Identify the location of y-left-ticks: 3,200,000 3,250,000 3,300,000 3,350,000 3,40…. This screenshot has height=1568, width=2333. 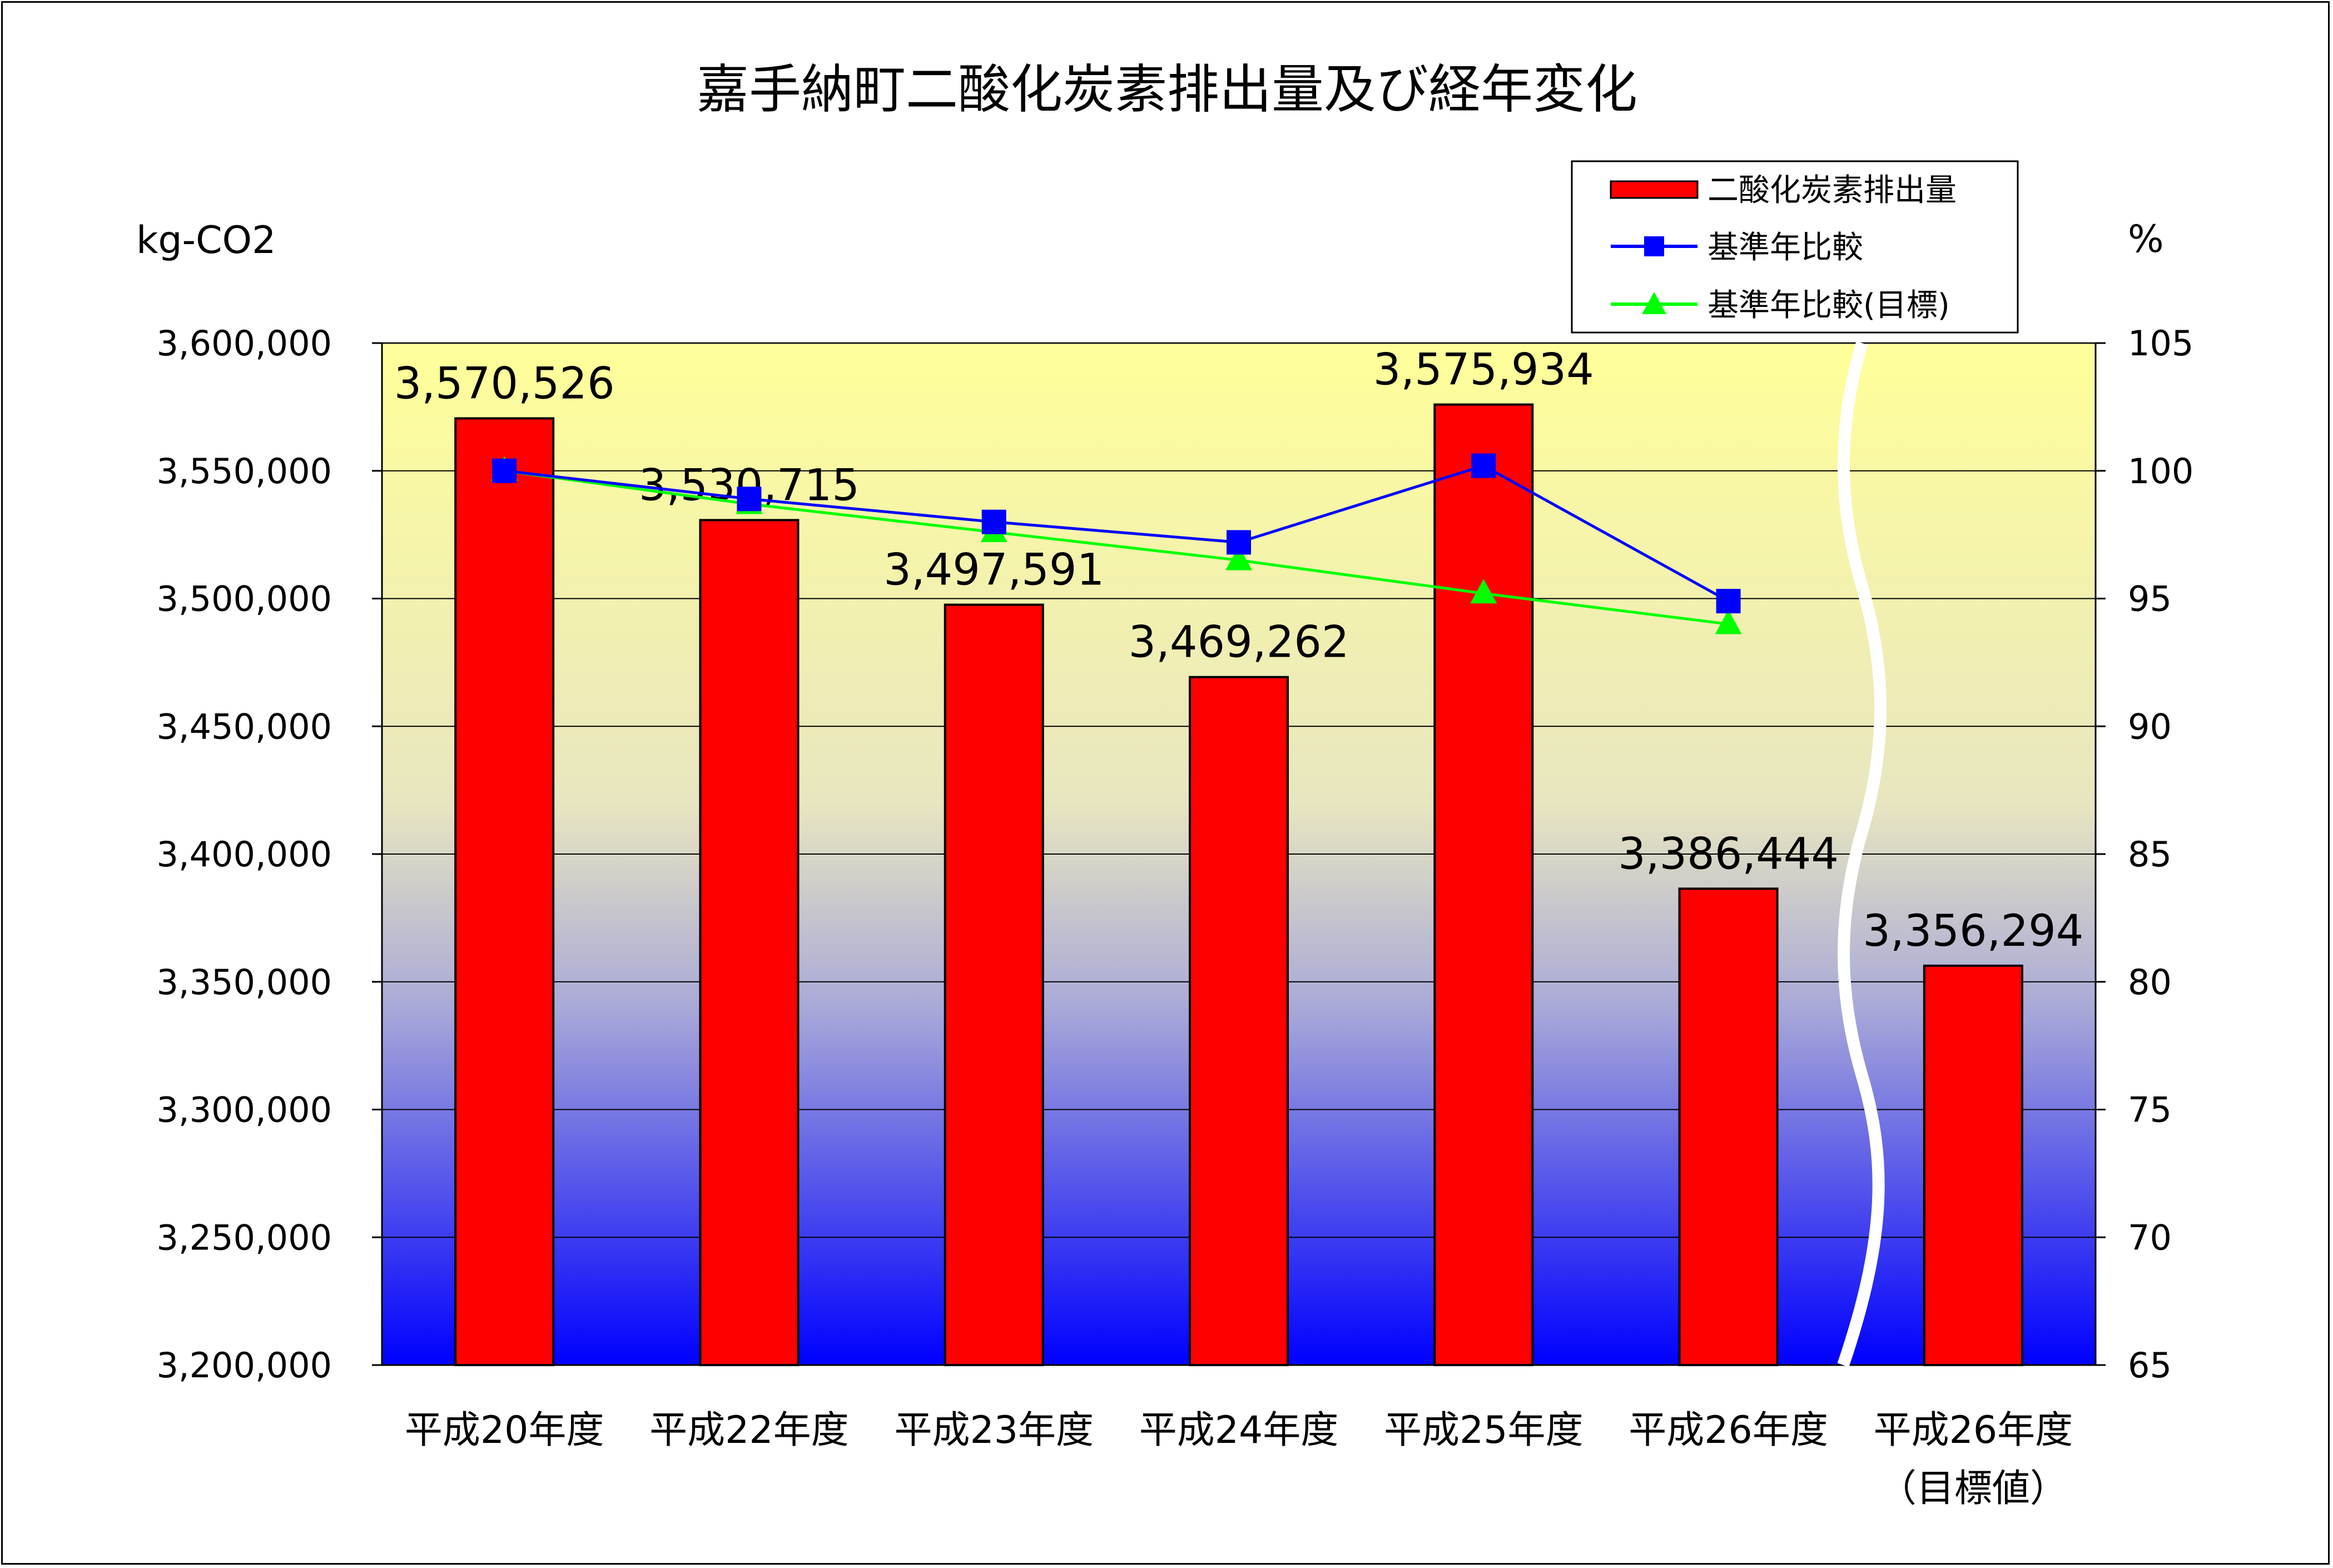
(269, 854).